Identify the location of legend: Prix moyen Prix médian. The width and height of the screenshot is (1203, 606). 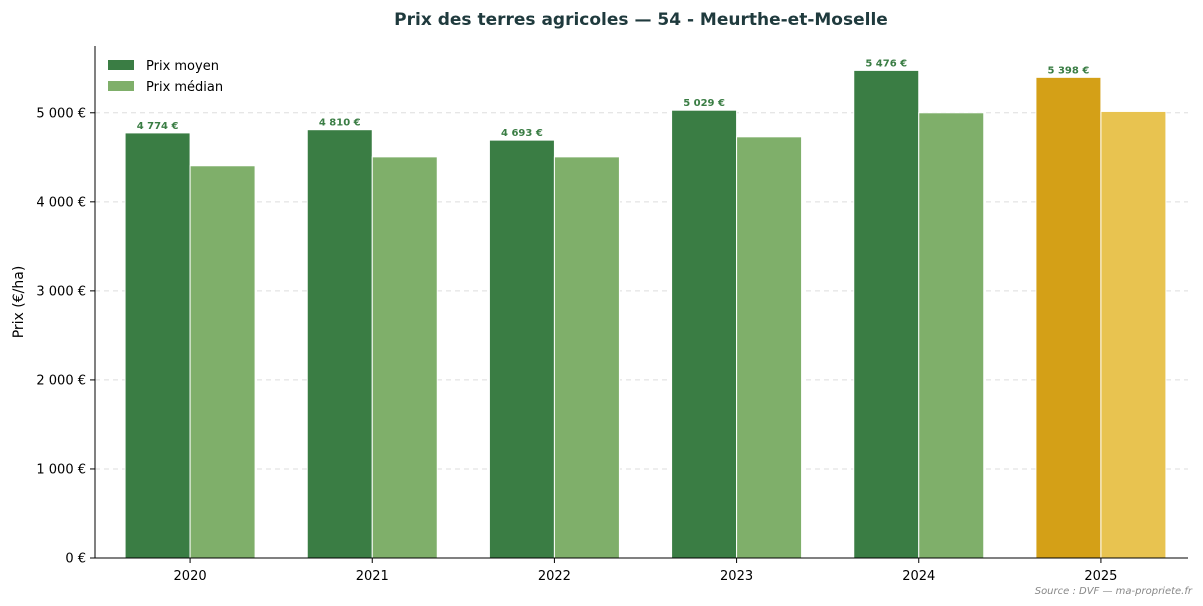
(165, 77).